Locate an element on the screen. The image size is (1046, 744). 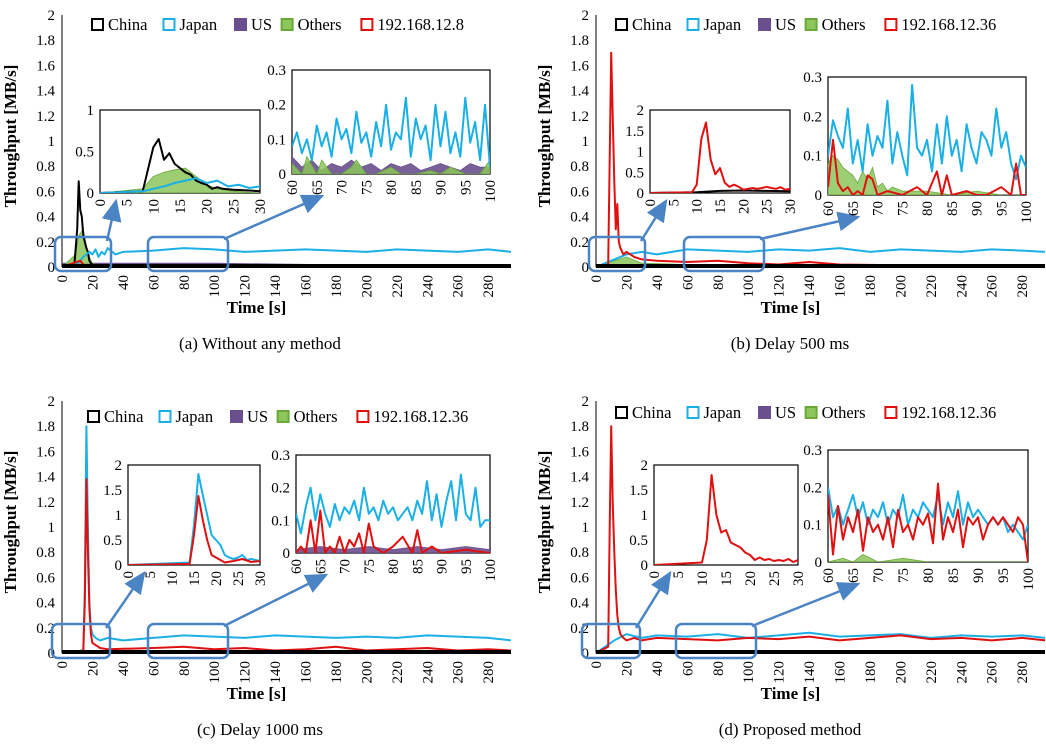
legend-label: 192.168.12.36 is located at coordinates (420, 416).